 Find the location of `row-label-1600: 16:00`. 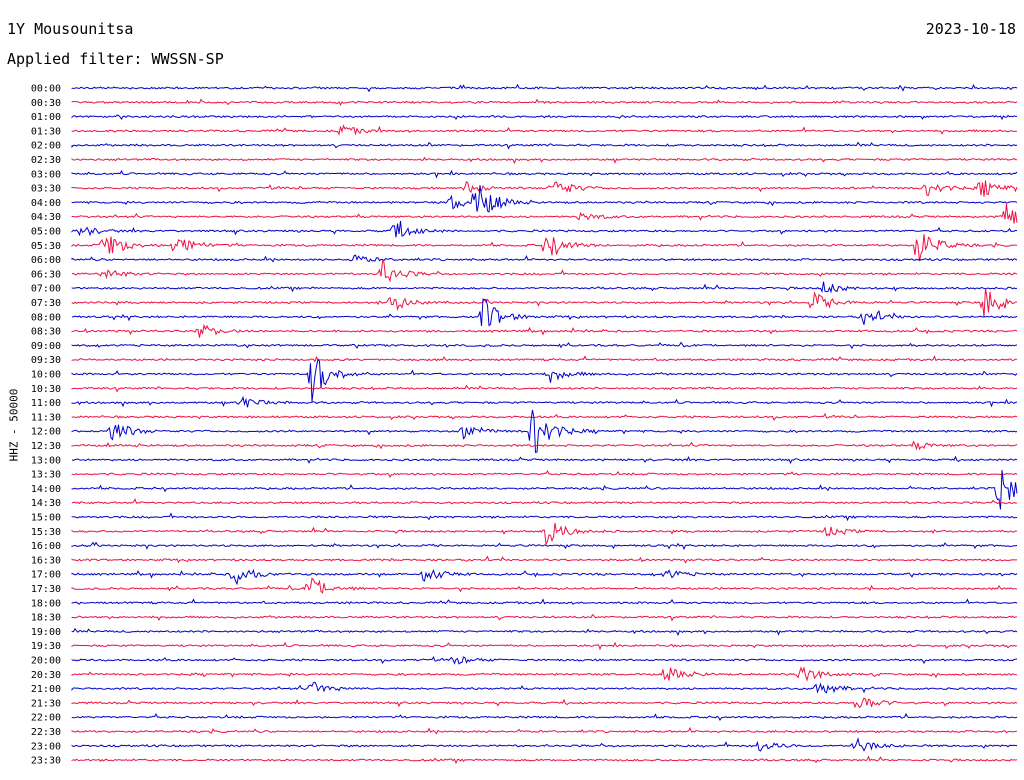

row-label-1600: 16:00 is located at coordinates (46, 546).